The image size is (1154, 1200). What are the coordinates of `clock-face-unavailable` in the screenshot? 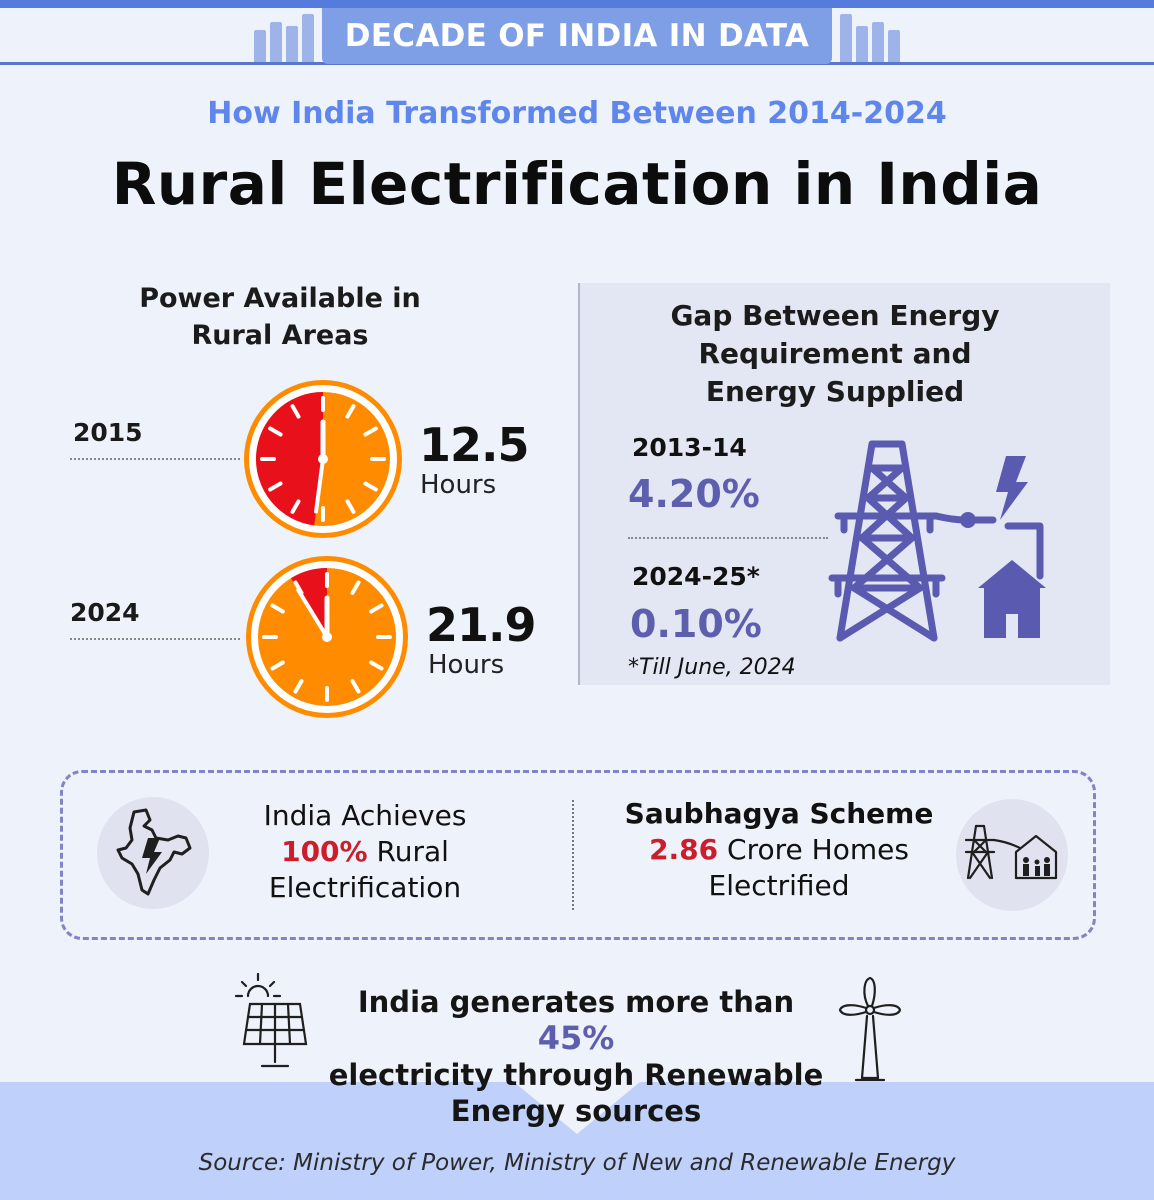 It's located at (289, 459).